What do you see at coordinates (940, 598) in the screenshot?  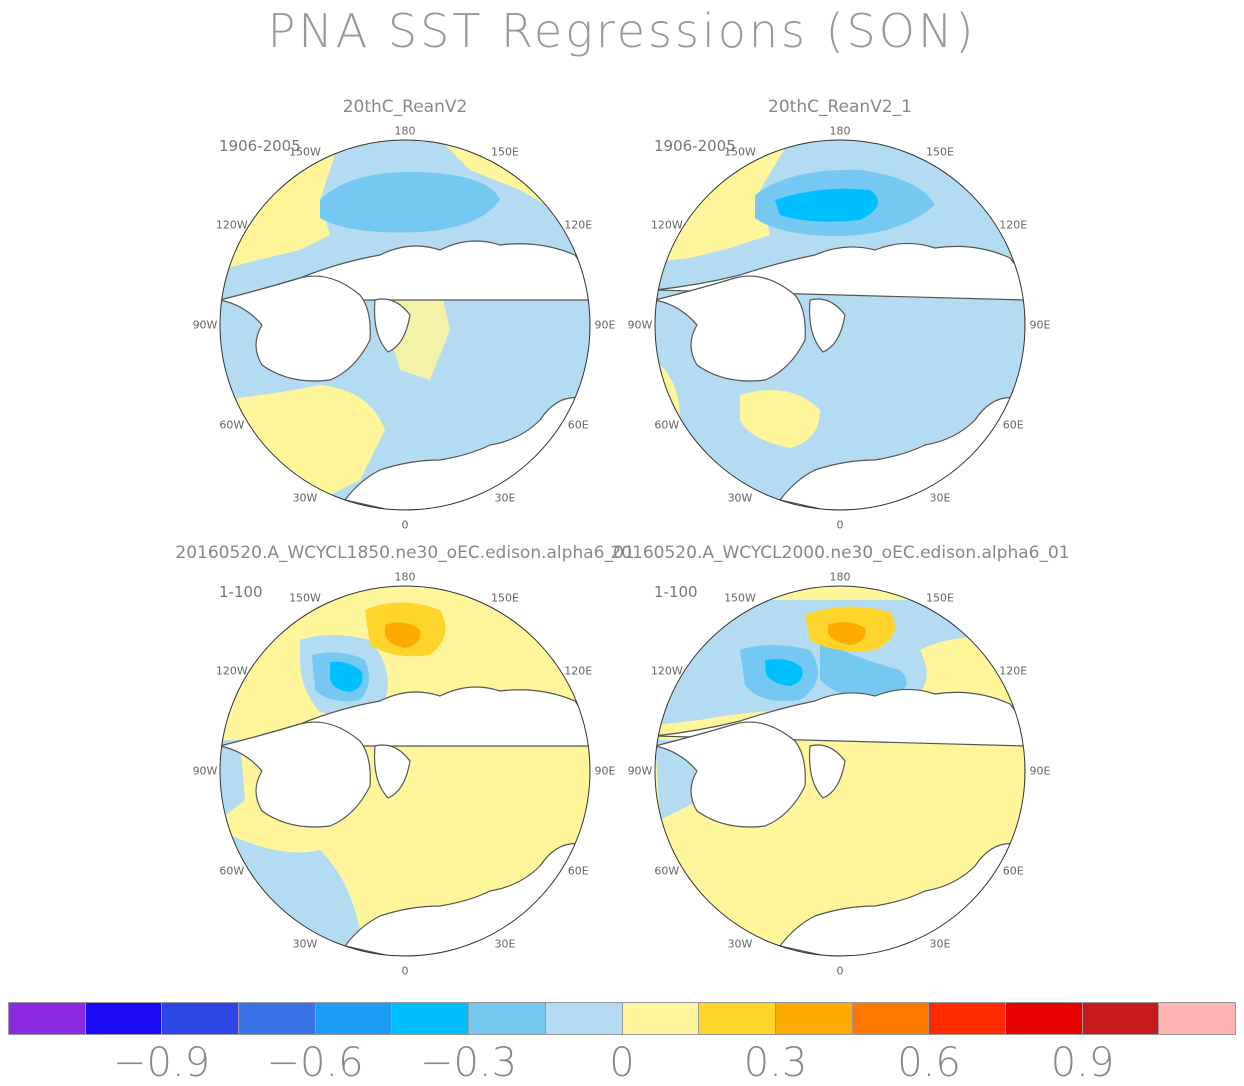 I see `lon-label-4-150E: 150E` at bounding box center [940, 598].